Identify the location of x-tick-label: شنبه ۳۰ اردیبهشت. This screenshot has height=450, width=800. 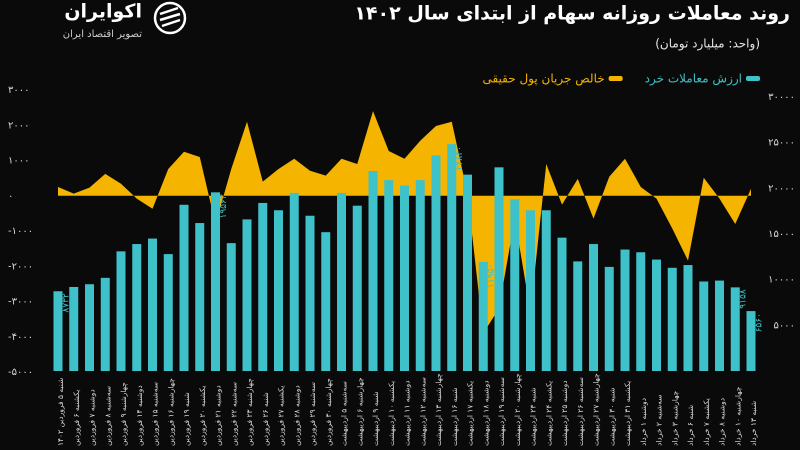
(611, 416).